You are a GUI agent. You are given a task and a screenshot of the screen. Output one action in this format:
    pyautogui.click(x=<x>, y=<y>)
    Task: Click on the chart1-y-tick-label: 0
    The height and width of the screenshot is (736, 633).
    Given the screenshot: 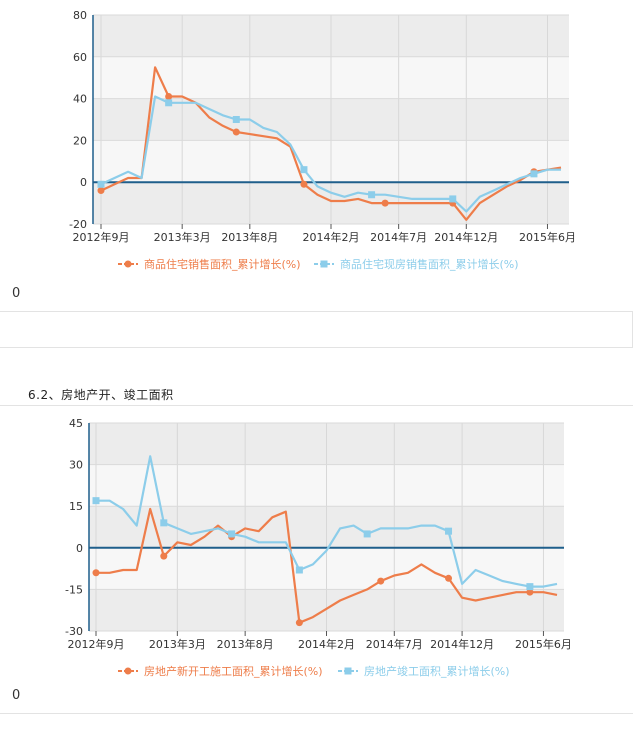 What is the action you would take?
    pyautogui.click(x=83, y=182)
    